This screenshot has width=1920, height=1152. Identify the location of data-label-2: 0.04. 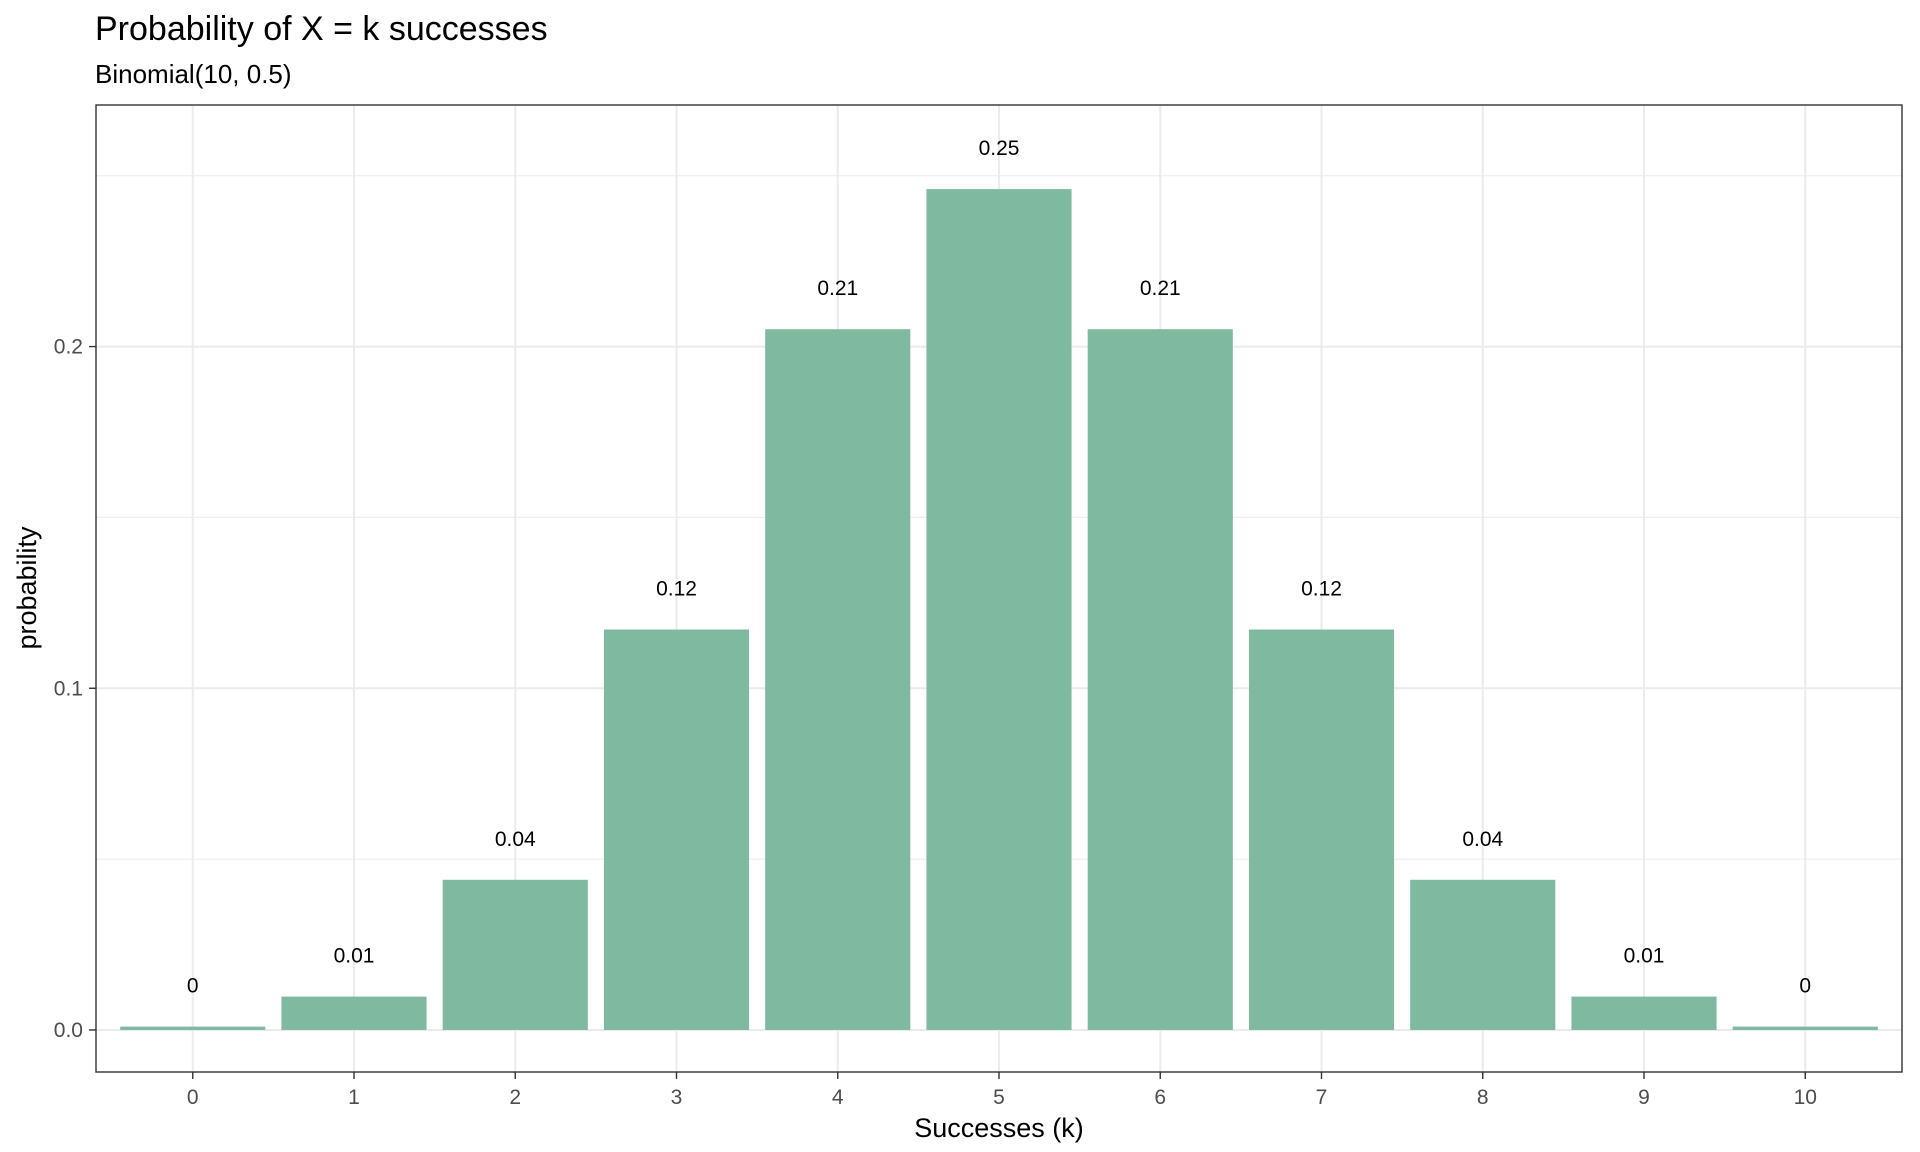
(515, 839).